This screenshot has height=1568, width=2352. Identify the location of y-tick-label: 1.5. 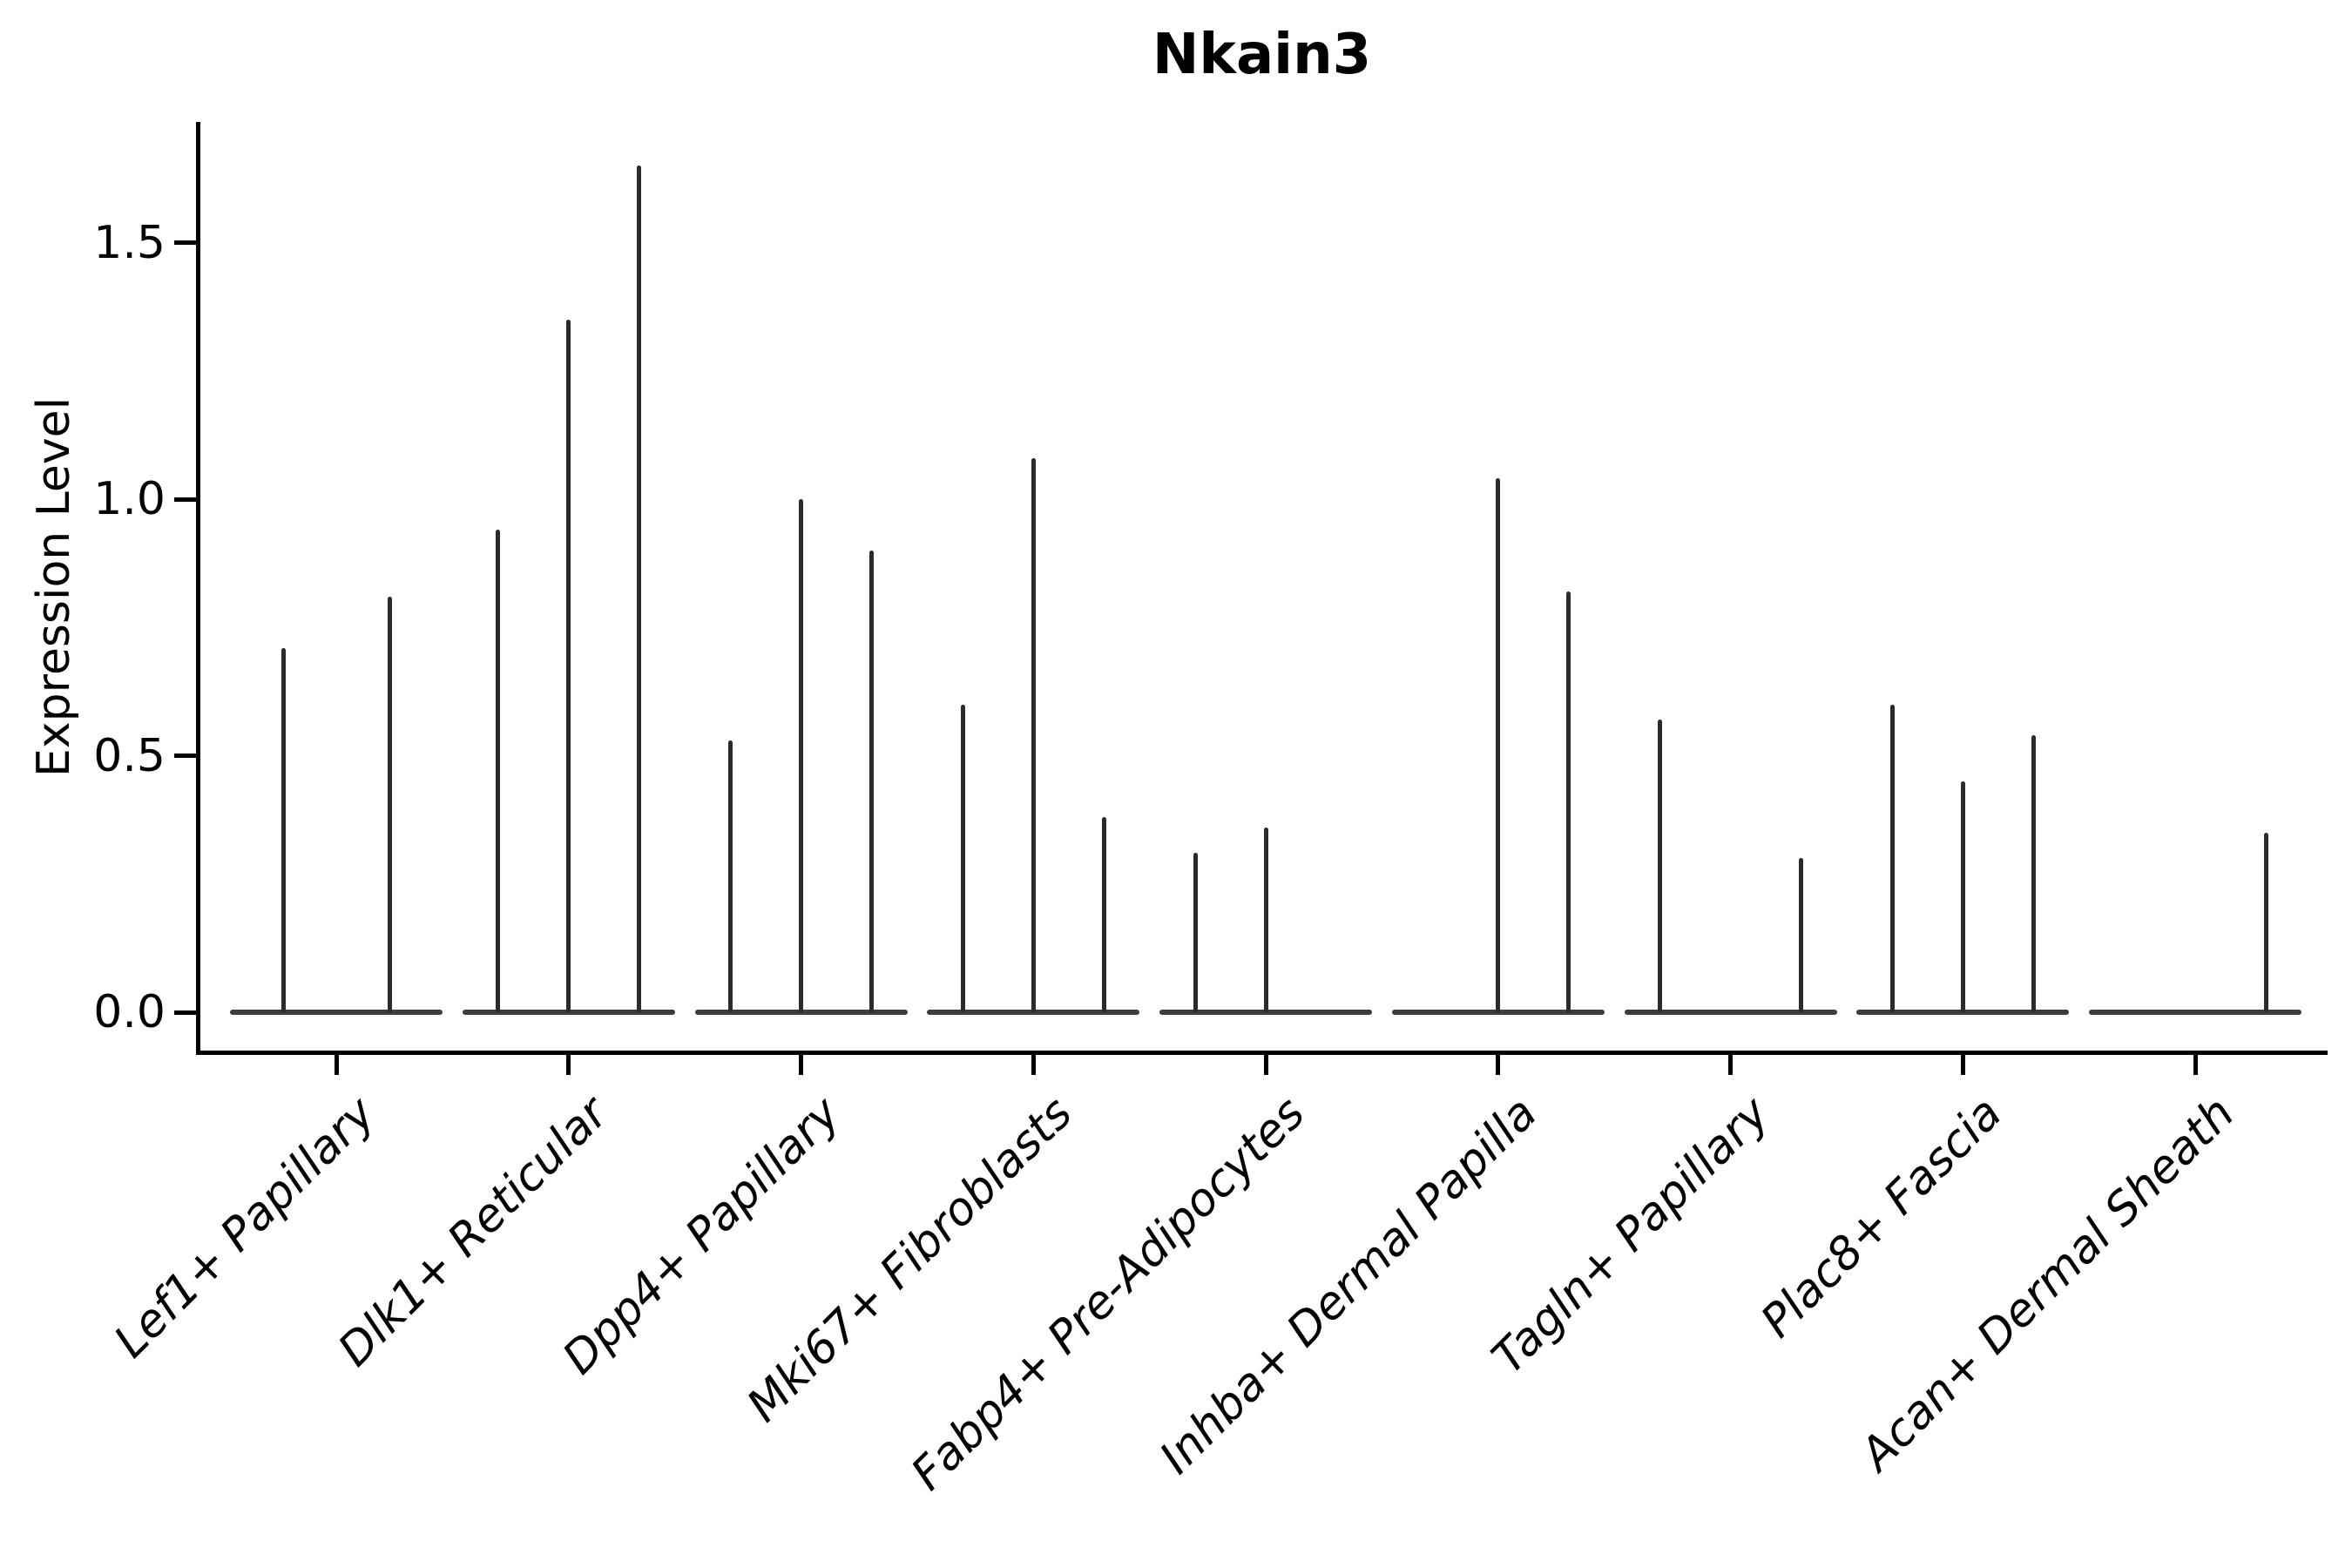
(129, 242).